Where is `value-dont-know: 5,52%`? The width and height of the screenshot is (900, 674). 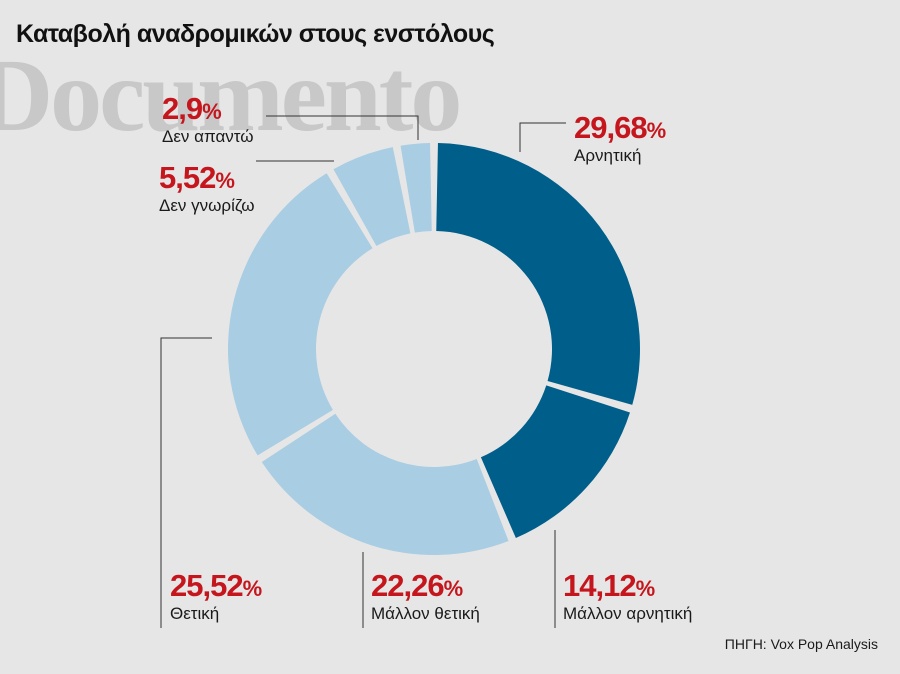
value-dont-know: 5,52% is located at coordinates (197, 177).